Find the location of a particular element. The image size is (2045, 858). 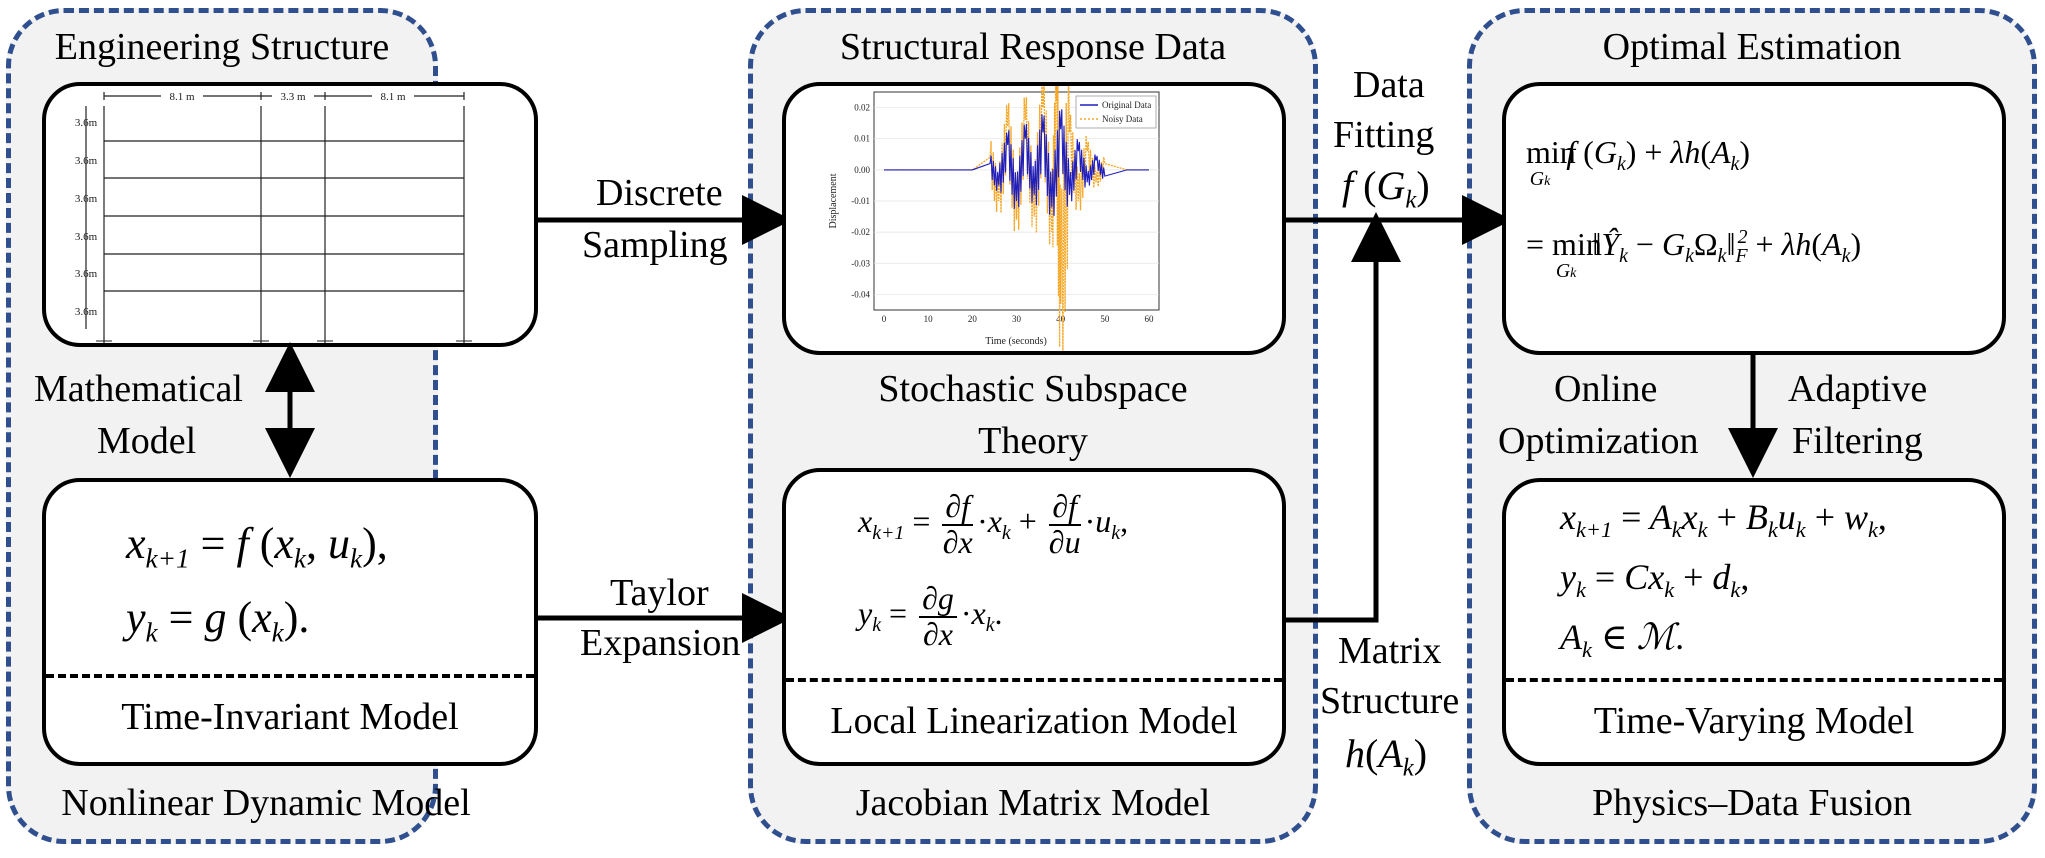

linearization-equation-1: xk+1 = ∂f ∂x ·xk + ∂f ∂u ·uk, is located at coordinates (993, 524).